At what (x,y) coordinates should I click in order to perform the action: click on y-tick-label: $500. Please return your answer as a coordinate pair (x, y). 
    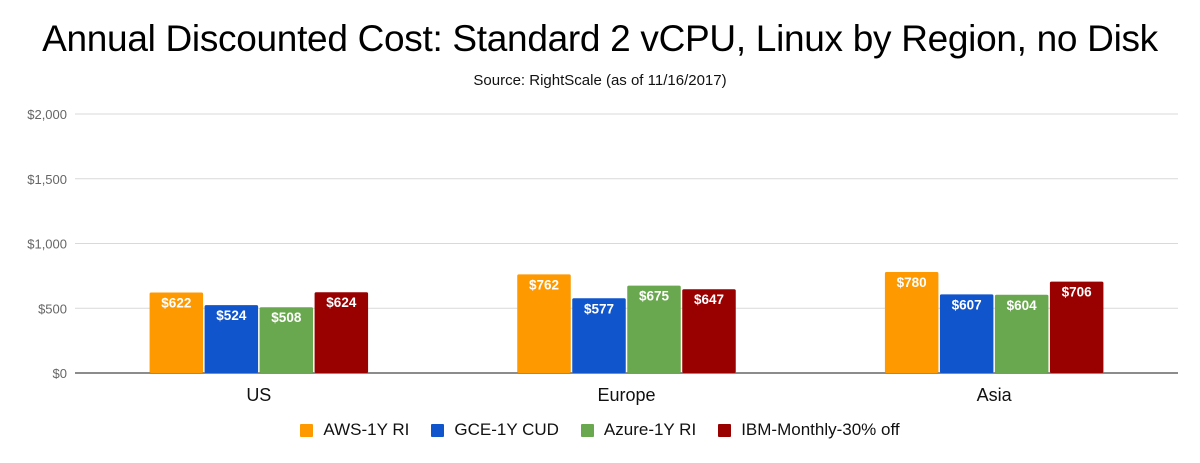
    Looking at the image, I should click on (52, 308).